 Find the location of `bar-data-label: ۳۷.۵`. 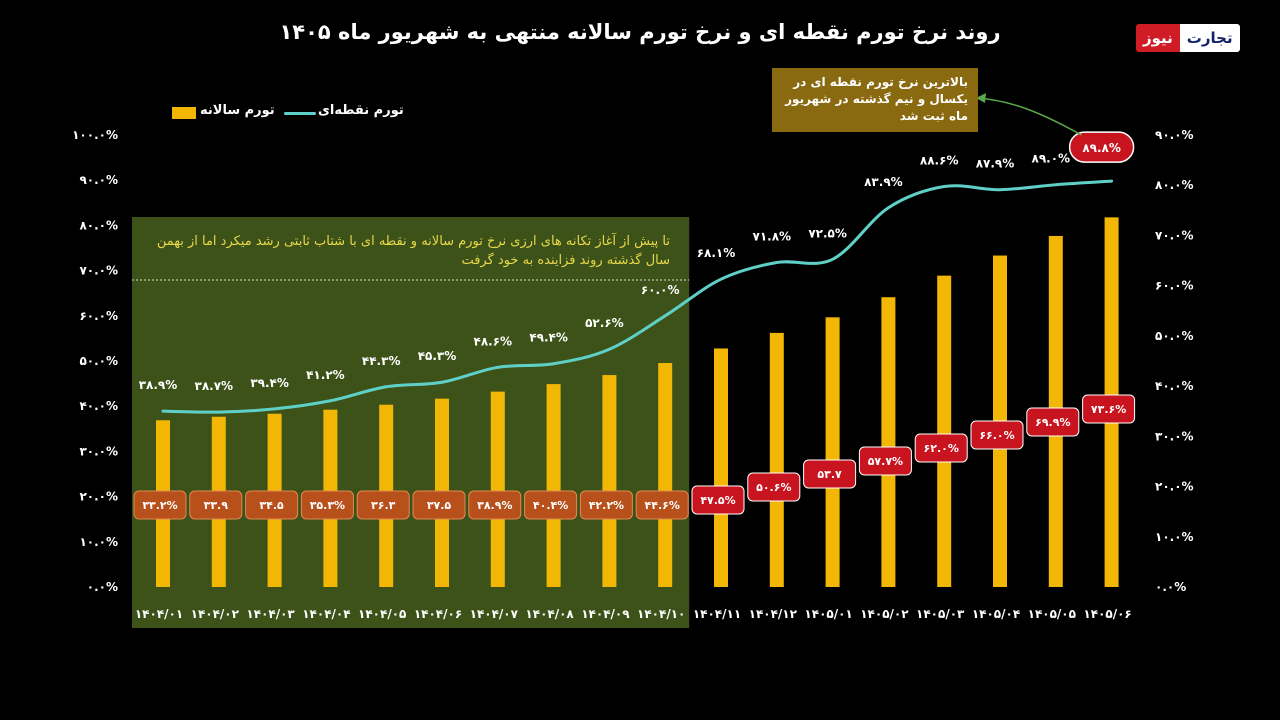

bar-data-label: ۳۷.۵ is located at coordinates (439, 505).